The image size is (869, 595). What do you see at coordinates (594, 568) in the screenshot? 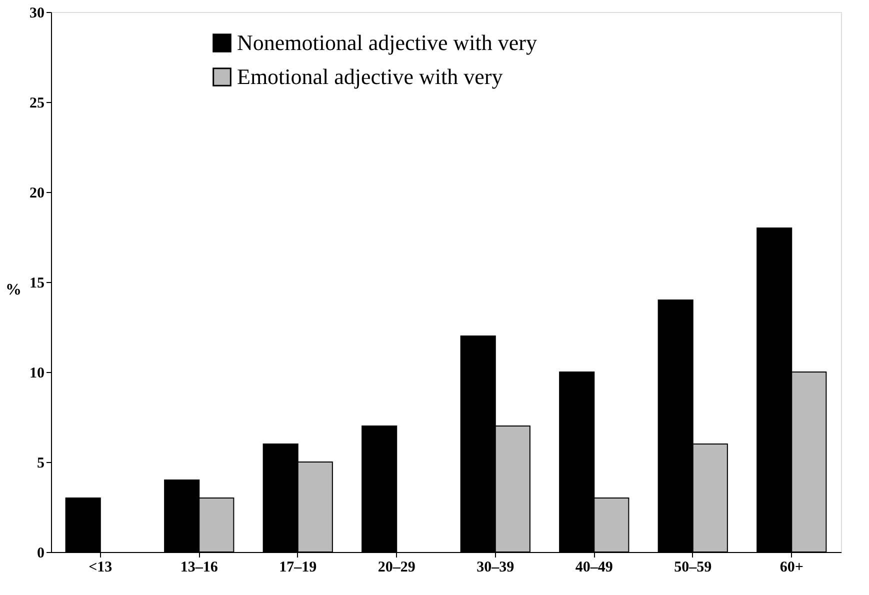
I see `x-tick-label: 40–49` at bounding box center [594, 568].